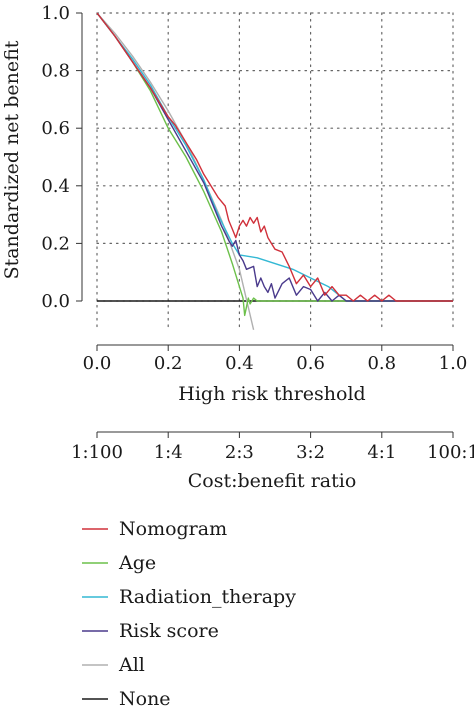 The image size is (474, 710). I want to click on y-axis-label: Standardized net benefit, so click(12, 159).